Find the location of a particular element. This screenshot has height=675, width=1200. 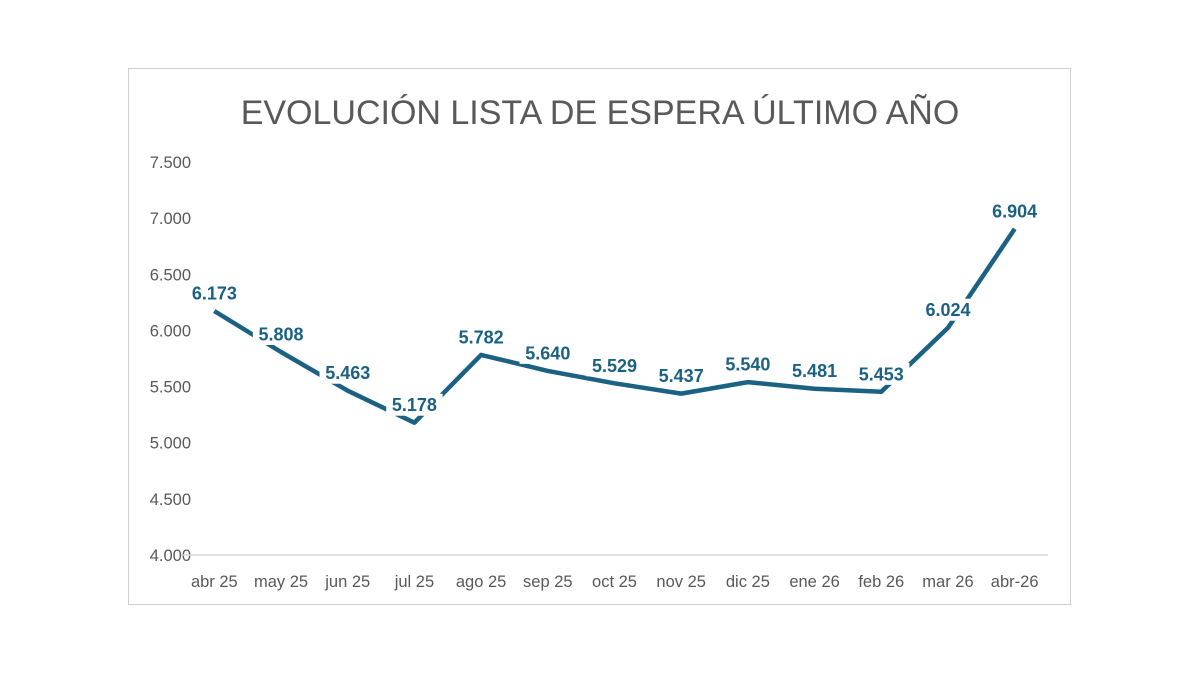

x-tick-label: ago 25 is located at coordinates (481, 582).